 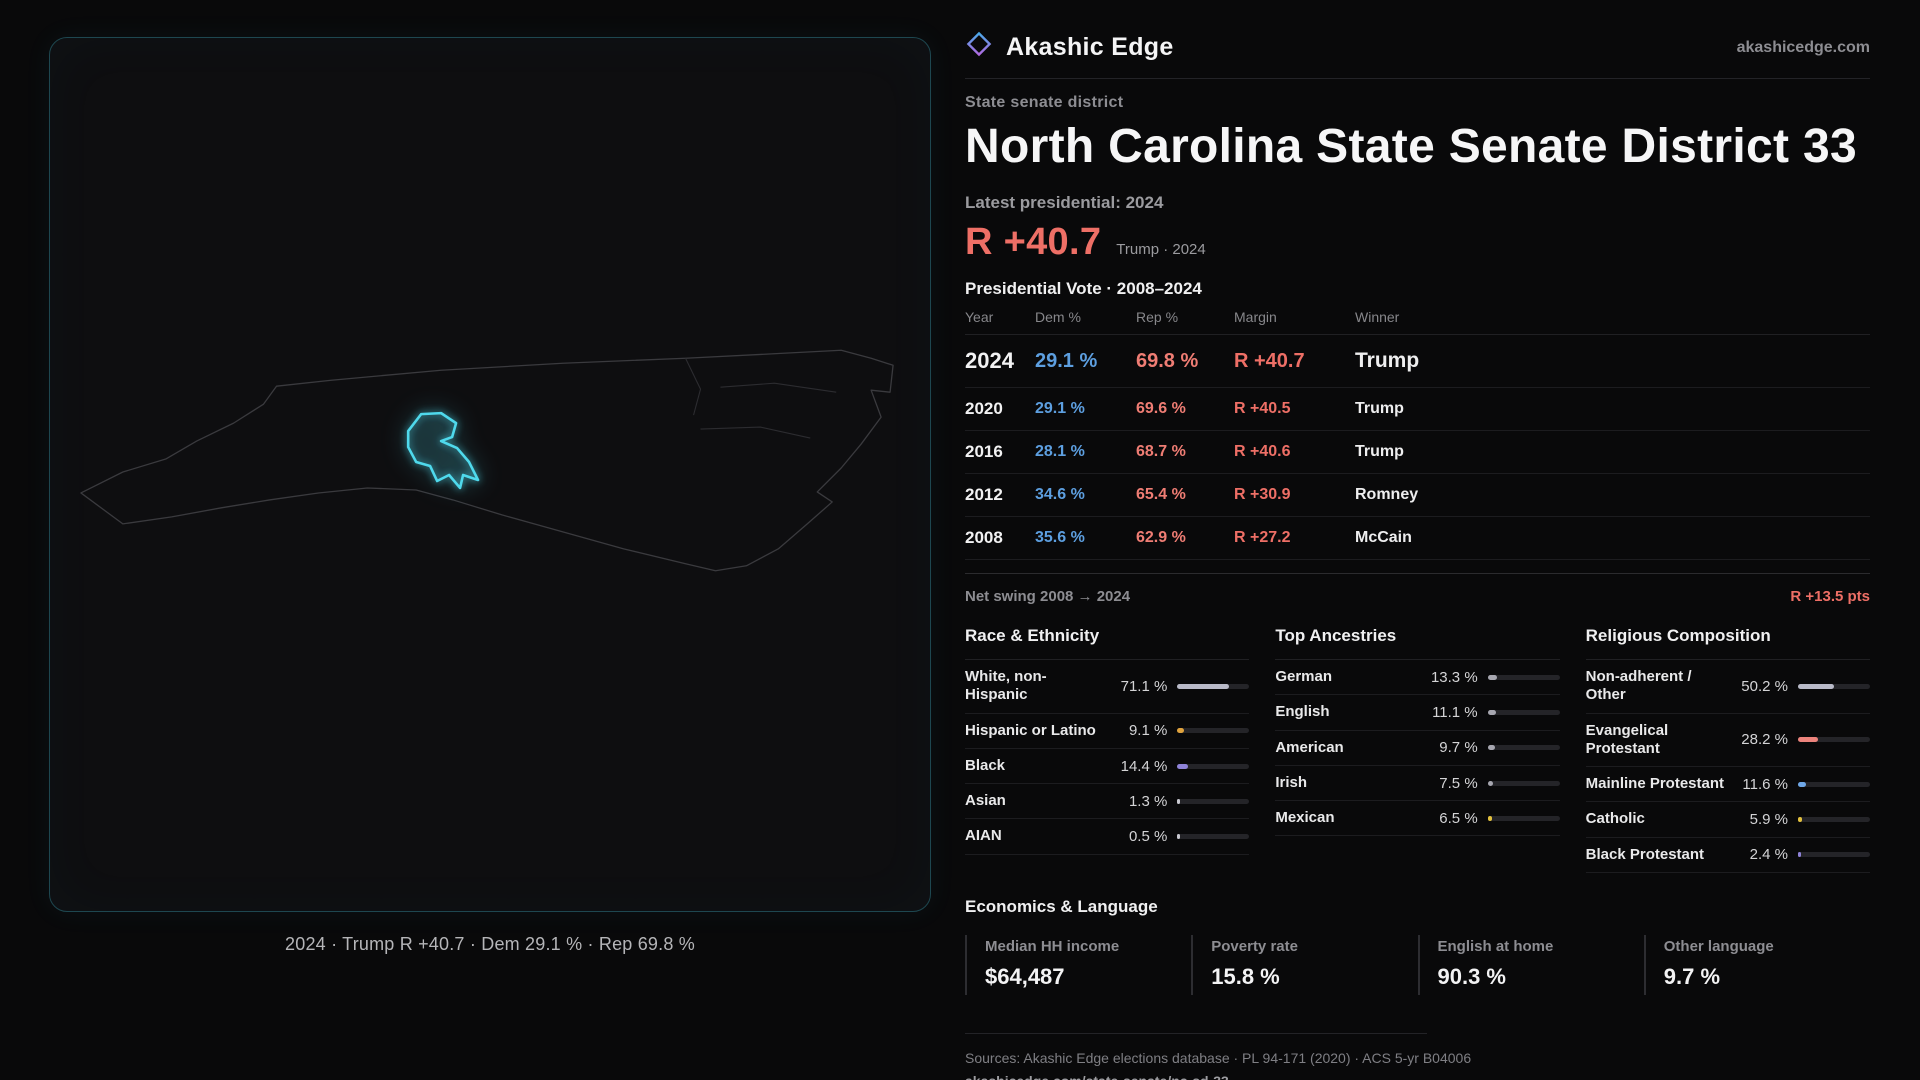 What do you see at coordinates (1803, 47) in the screenshot?
I see `brand-domain-link: akashicedge.com` at bounding box center [1803, 47].